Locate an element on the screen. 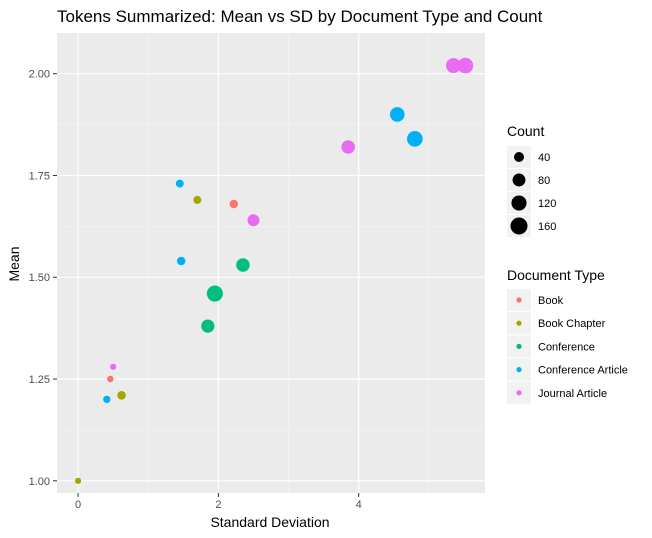  y-tick-label: 1.75 is located at coordinates (39, 176).